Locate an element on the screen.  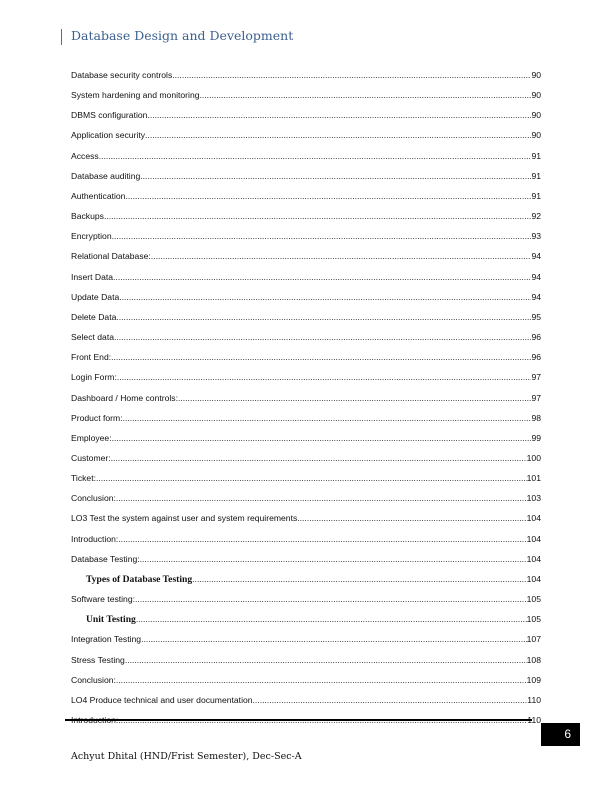
toc-entry: Integration Testing 107 is located at coordinates (306, 644).